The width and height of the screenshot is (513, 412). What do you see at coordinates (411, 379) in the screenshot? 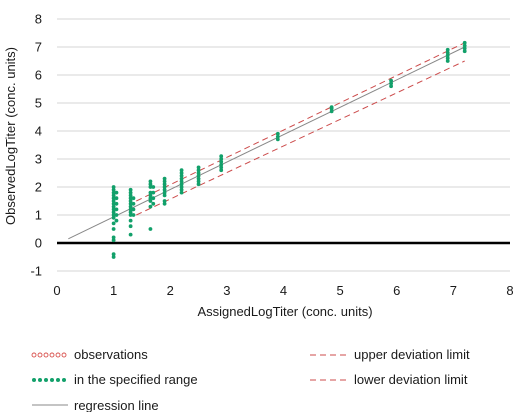
I see `legend-lower-label: lower deviation limit` at bounding box center [411, 379].